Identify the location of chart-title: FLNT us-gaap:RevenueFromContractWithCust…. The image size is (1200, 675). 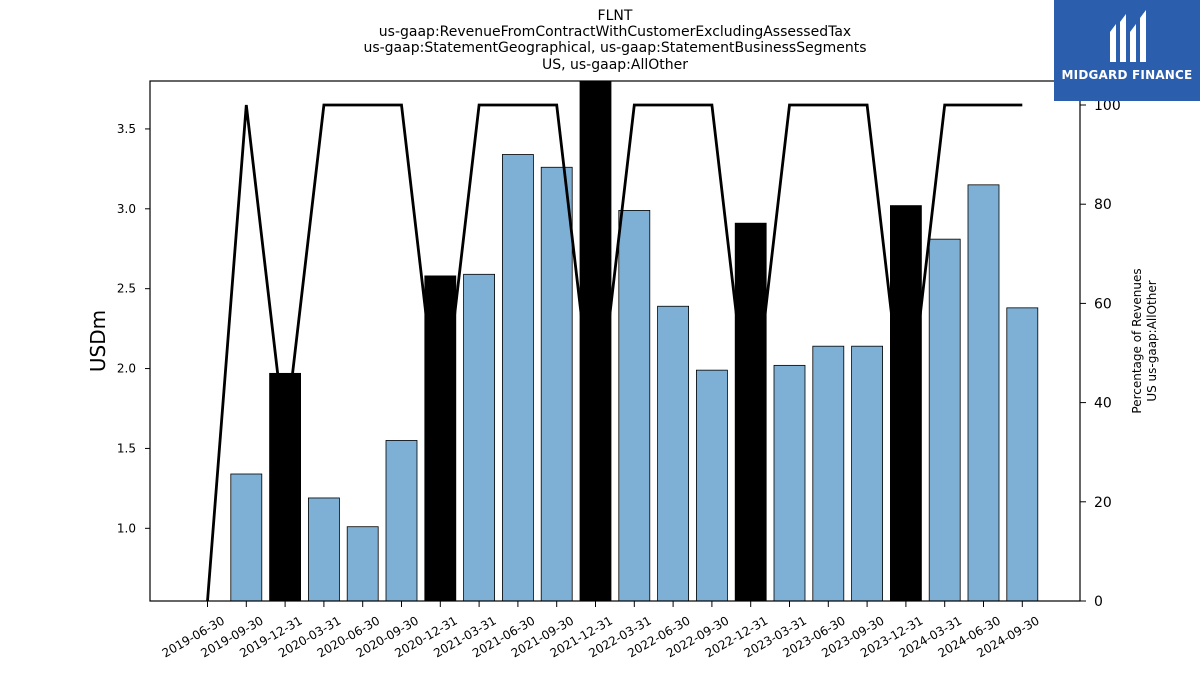
(614, 40).